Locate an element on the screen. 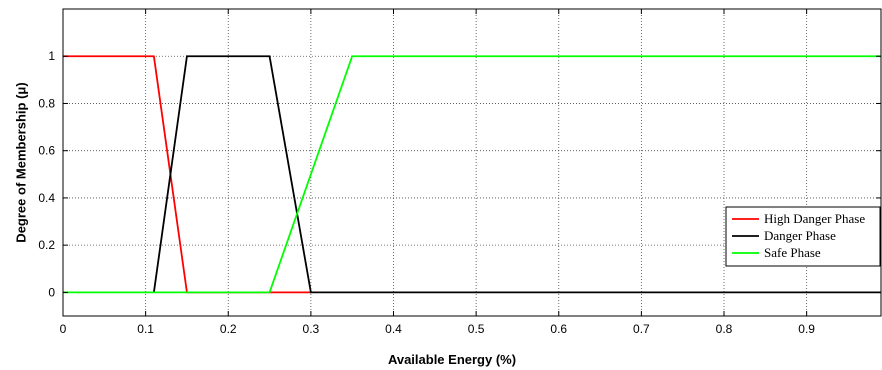 This screenshot has height=370, width=882. x-tick-label: 0.9 is located at coordinates (806, 329).